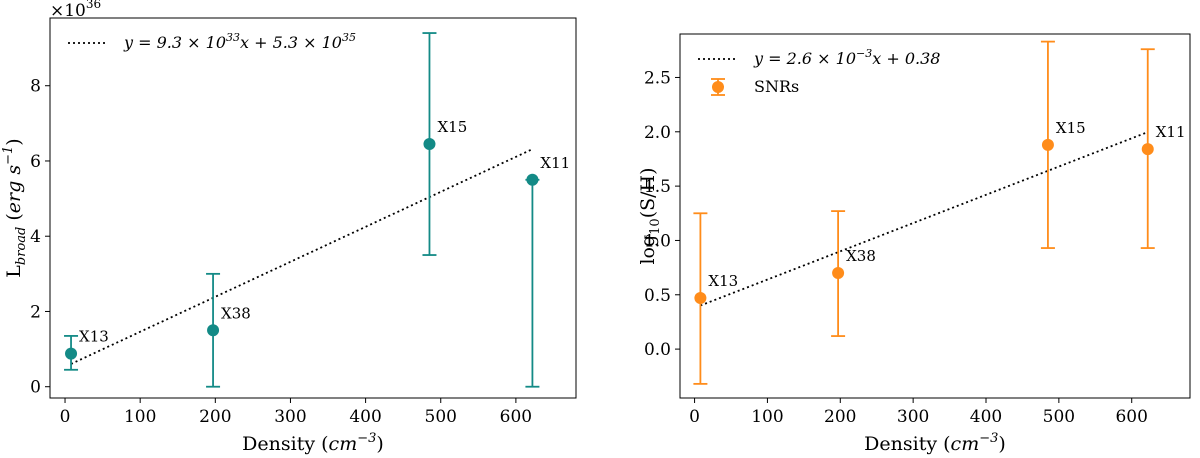 The image size is (1200, 458). What do you see at coordinates (239, 41) in the screenshot?
I see `legend-fit-label: y = 9.3 × 1033x + 5.3 × 1035` at bounding box center [239, 41].